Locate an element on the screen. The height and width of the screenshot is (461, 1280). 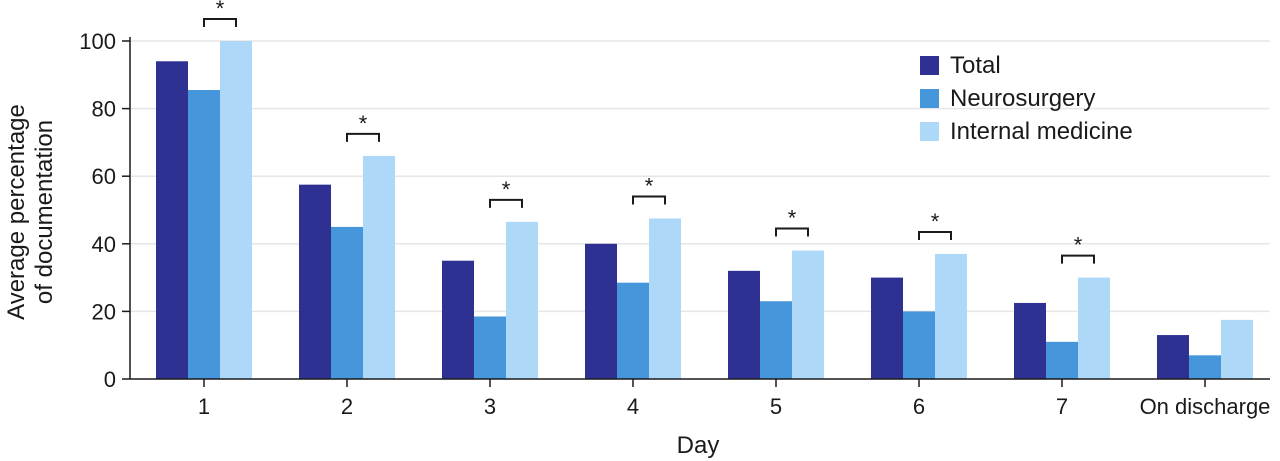
x-tick-label: 1 is located at coordinates (204, 406).